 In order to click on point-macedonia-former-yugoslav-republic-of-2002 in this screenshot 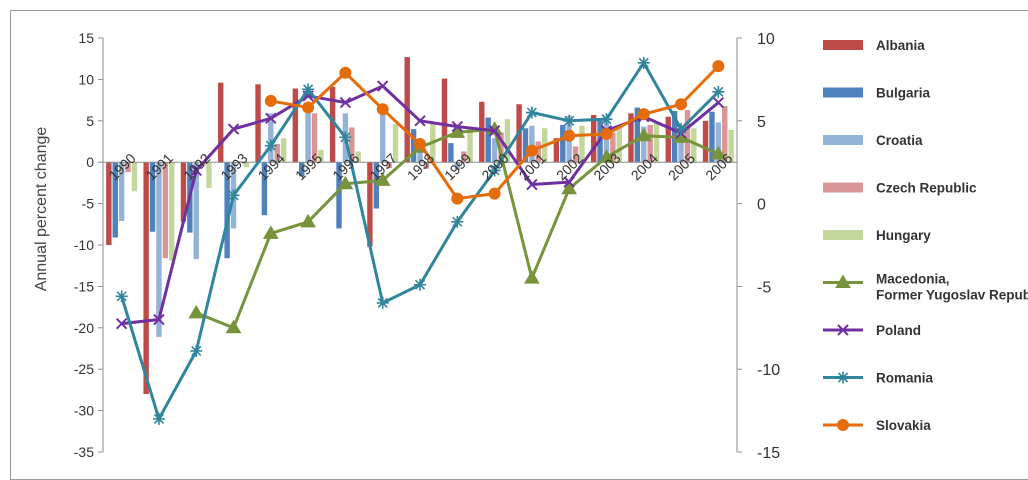, I will do `click(569, 187)`.